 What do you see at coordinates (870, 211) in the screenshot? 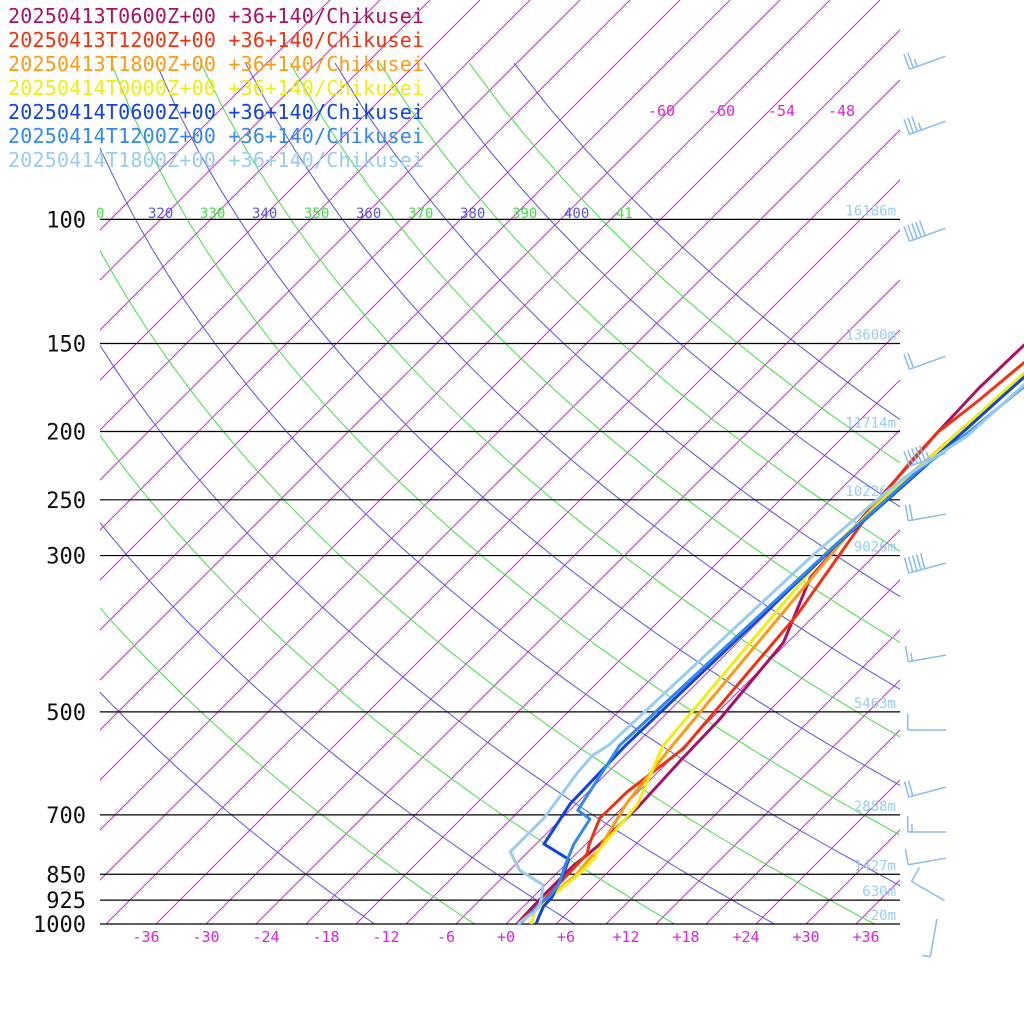
I see `height-label: 16186m` at bounding box center [870, 211].